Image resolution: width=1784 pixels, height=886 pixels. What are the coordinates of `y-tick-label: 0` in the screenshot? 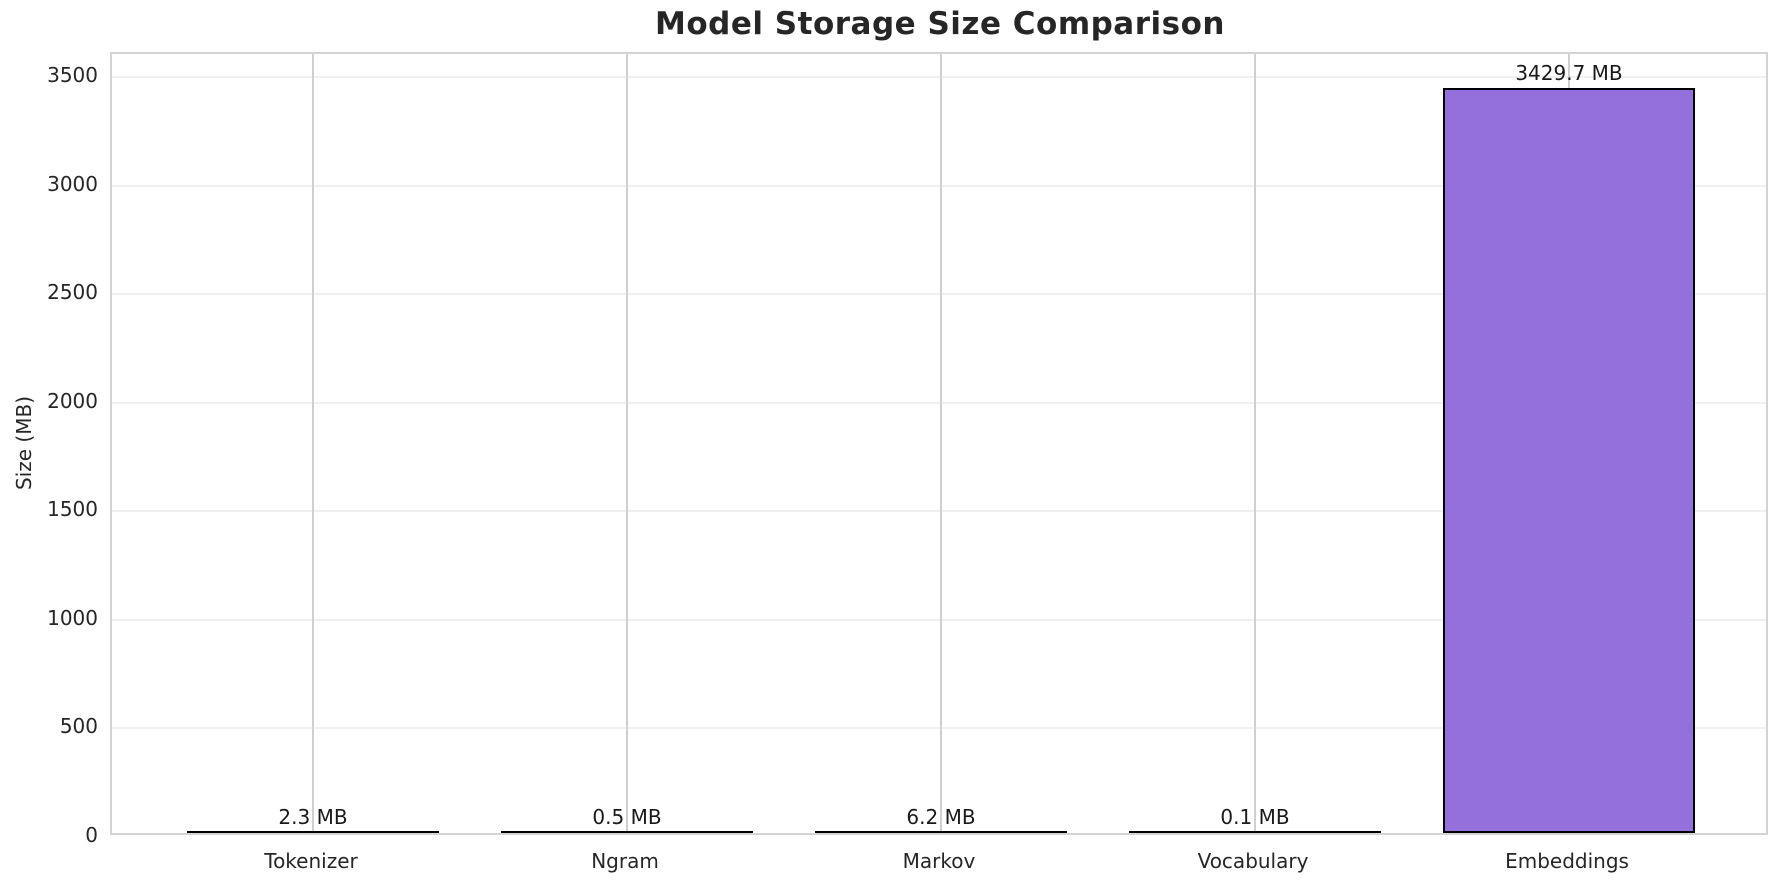 It's located at (91, 835).